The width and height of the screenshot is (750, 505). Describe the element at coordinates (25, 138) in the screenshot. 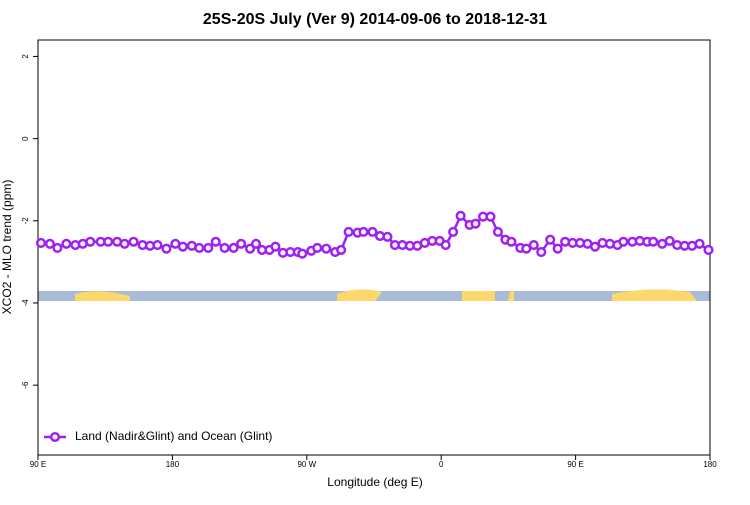

I see `y-tick-label: 0` at that location.